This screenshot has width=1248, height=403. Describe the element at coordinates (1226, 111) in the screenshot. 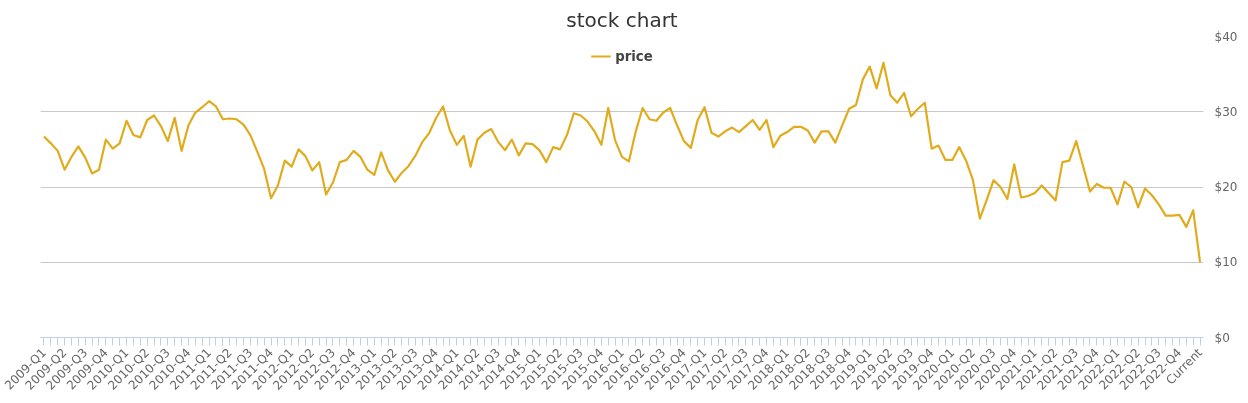

I see `y-tick-label: $30` at that location.